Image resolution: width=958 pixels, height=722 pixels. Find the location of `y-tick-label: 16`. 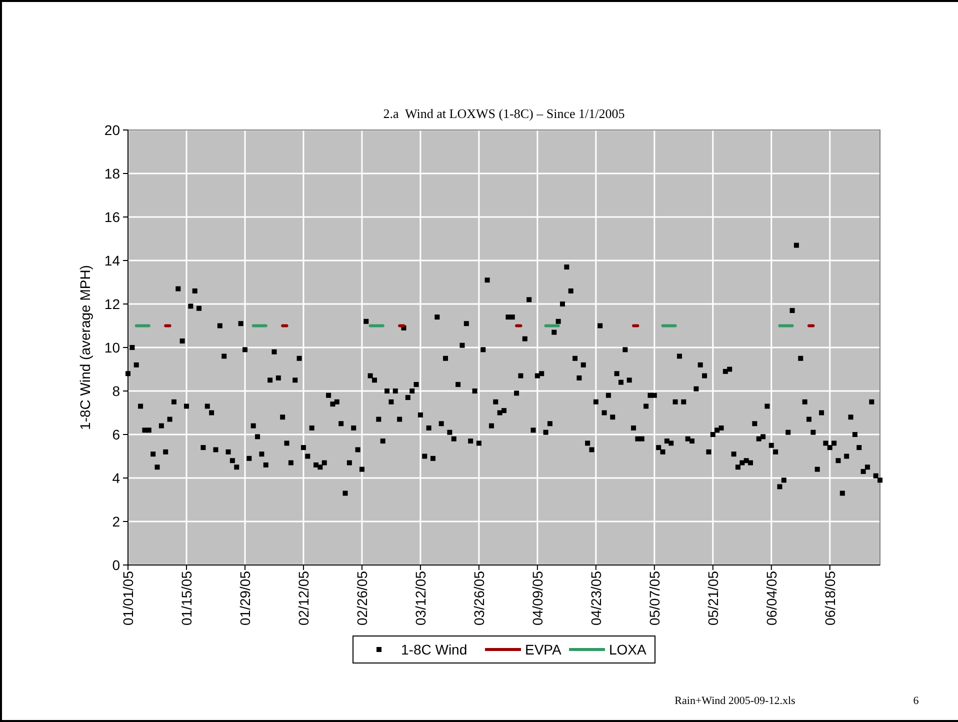

y-tick-label: 16 is located at coordinates (112, 216).